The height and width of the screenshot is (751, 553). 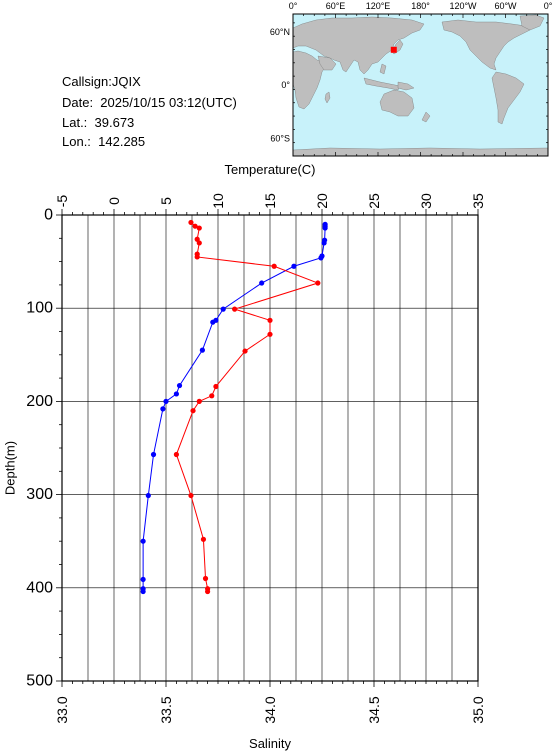 I want to click on map-lon-label: 180°, so click(x=420, y=6).